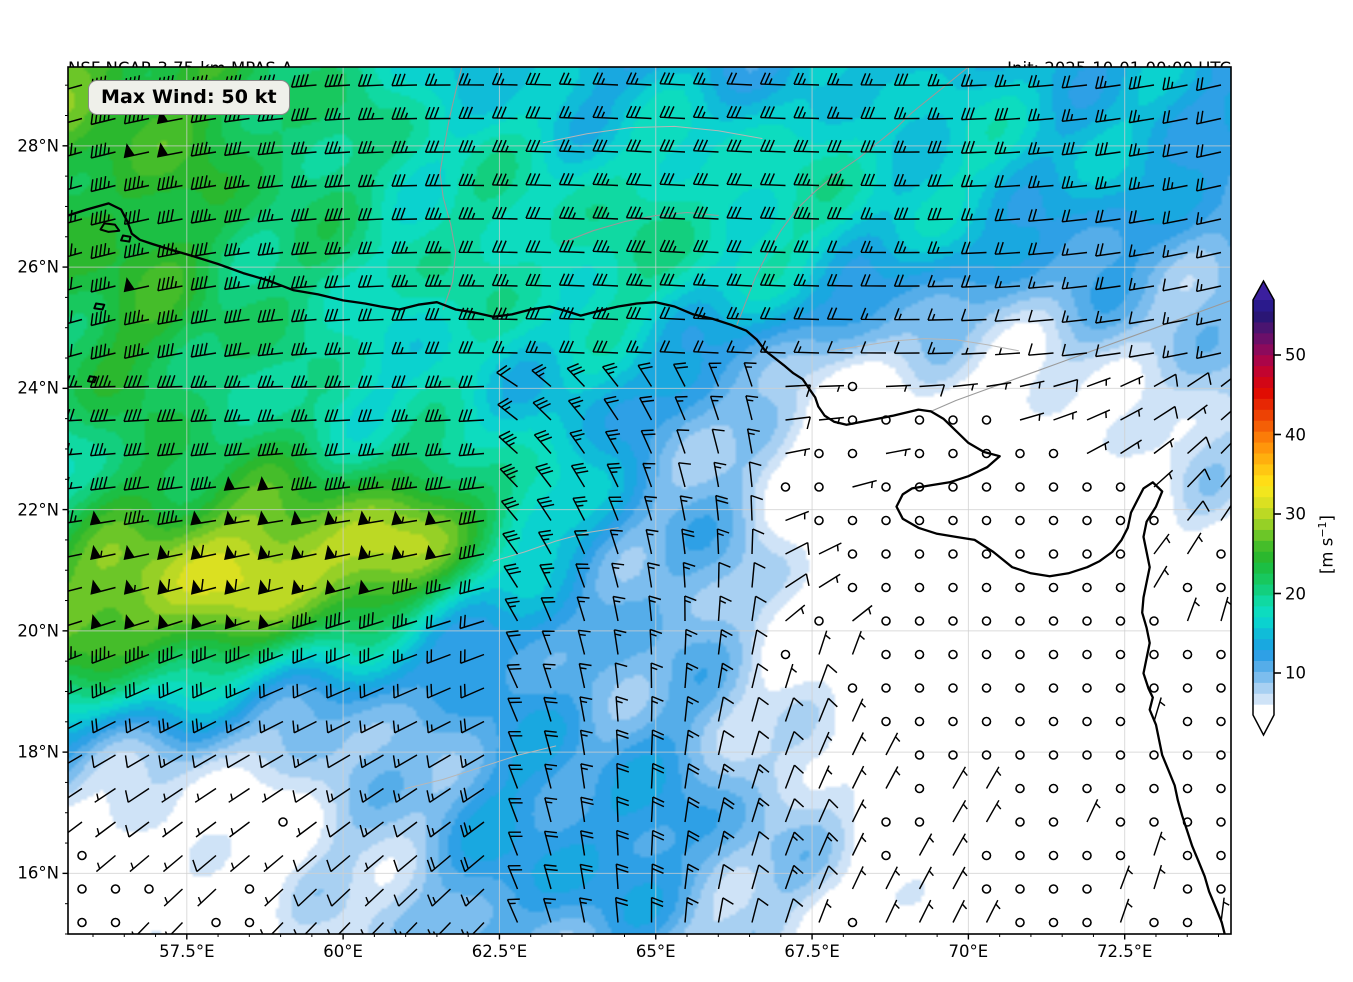  Describe the element at coordinates (189, 97) in the screenshot. I see `max-wind-annotation: Max Wind: 50 kt` at that location.